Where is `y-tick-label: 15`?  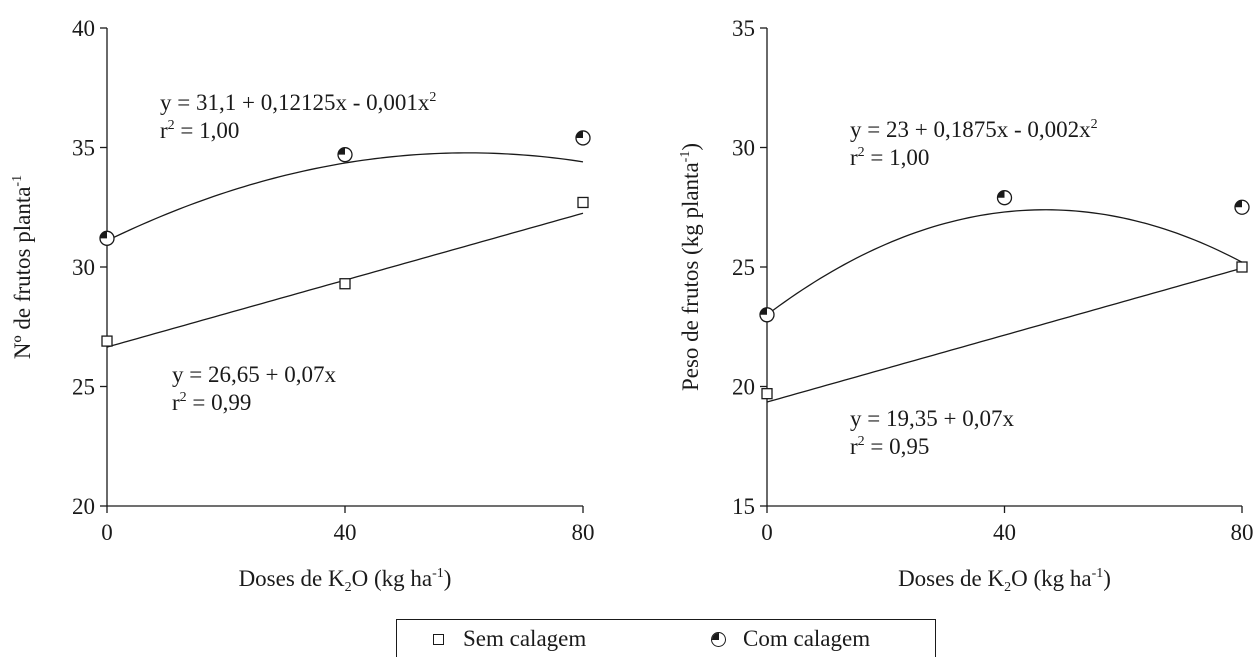
y-tick-label: 15 is located at coordinates (743, 506).